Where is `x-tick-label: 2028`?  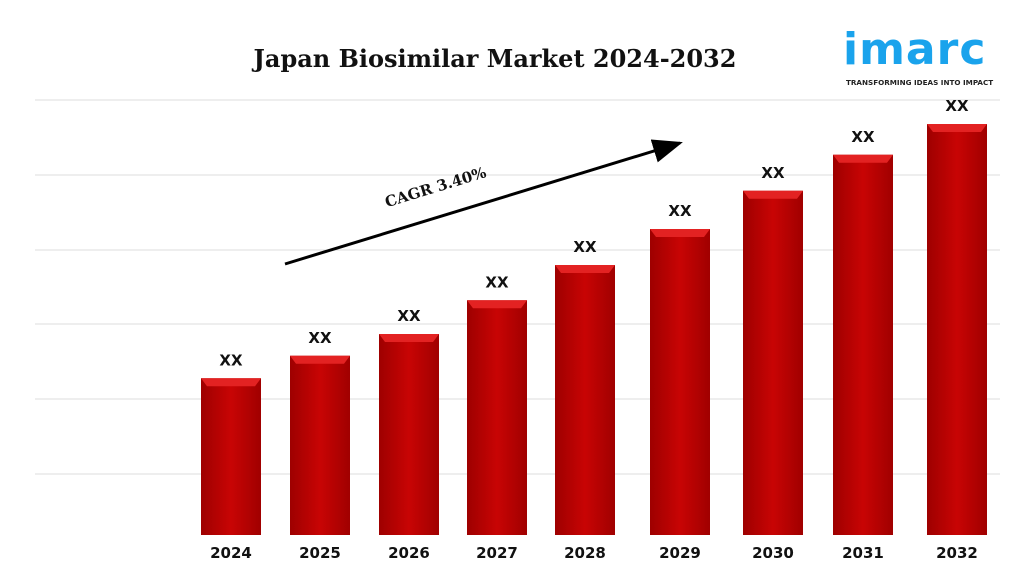 x-tick-label: 2028 is located at coordinates (585, 553).